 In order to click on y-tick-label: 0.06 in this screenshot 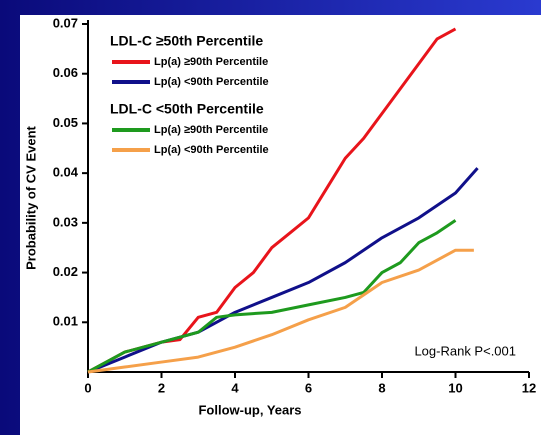, I will do `click(65, 72)`.